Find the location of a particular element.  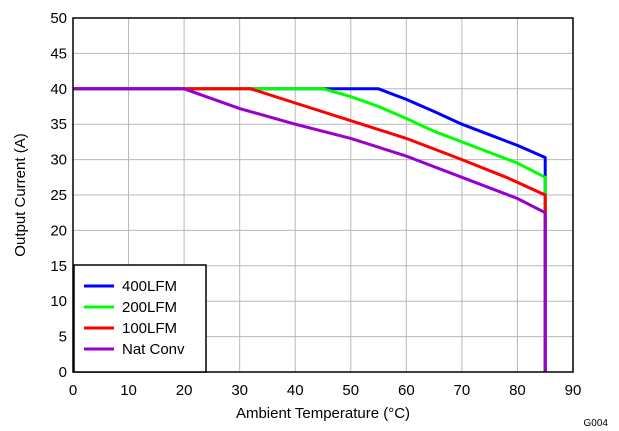

y-tick-label: 30 is located at coordinates (58, 160).